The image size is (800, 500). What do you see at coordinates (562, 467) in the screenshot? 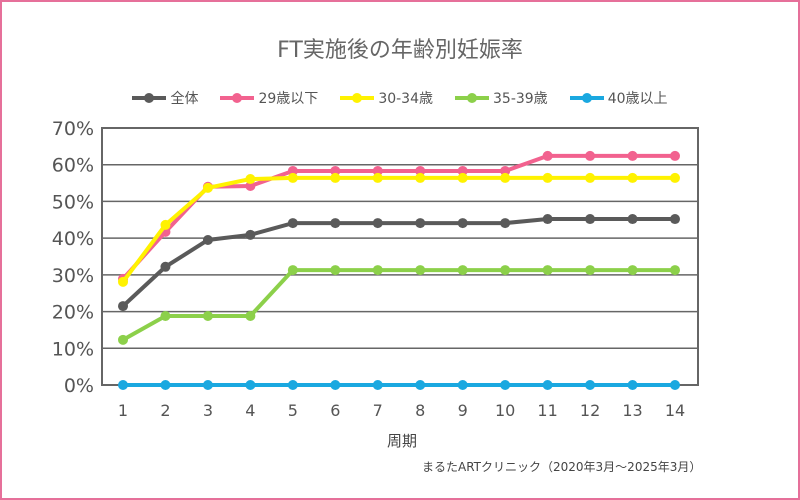
I see `source-note: まるたARTクリニック（2020年3月～2025年3月）` at bounding box center [562, 467].